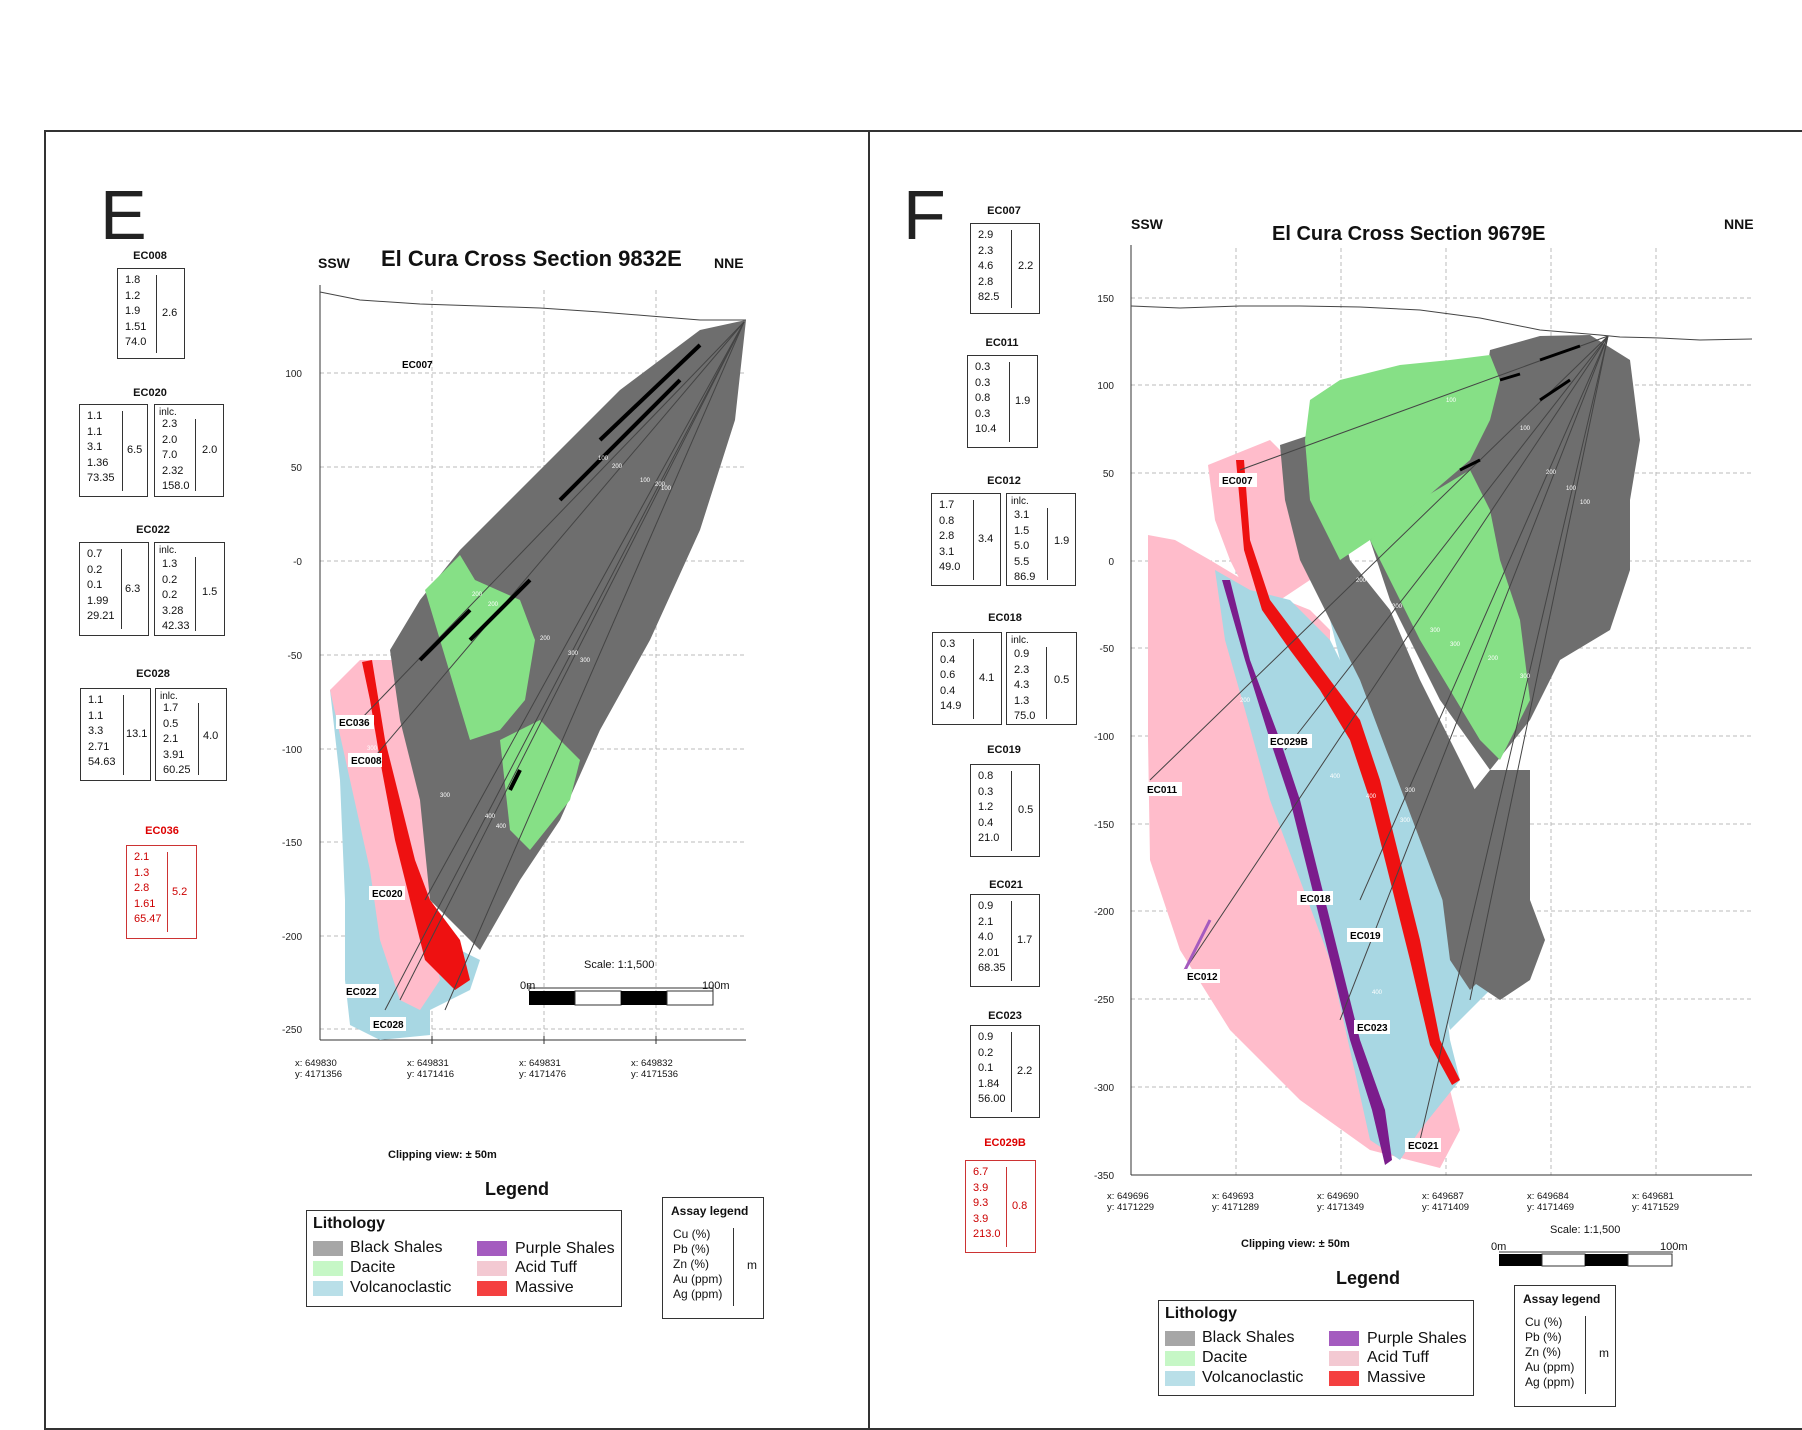 The width and height of the screenshot is (1802, 1430). I want to click on panel-e-scale-bar, so click(621, 995).